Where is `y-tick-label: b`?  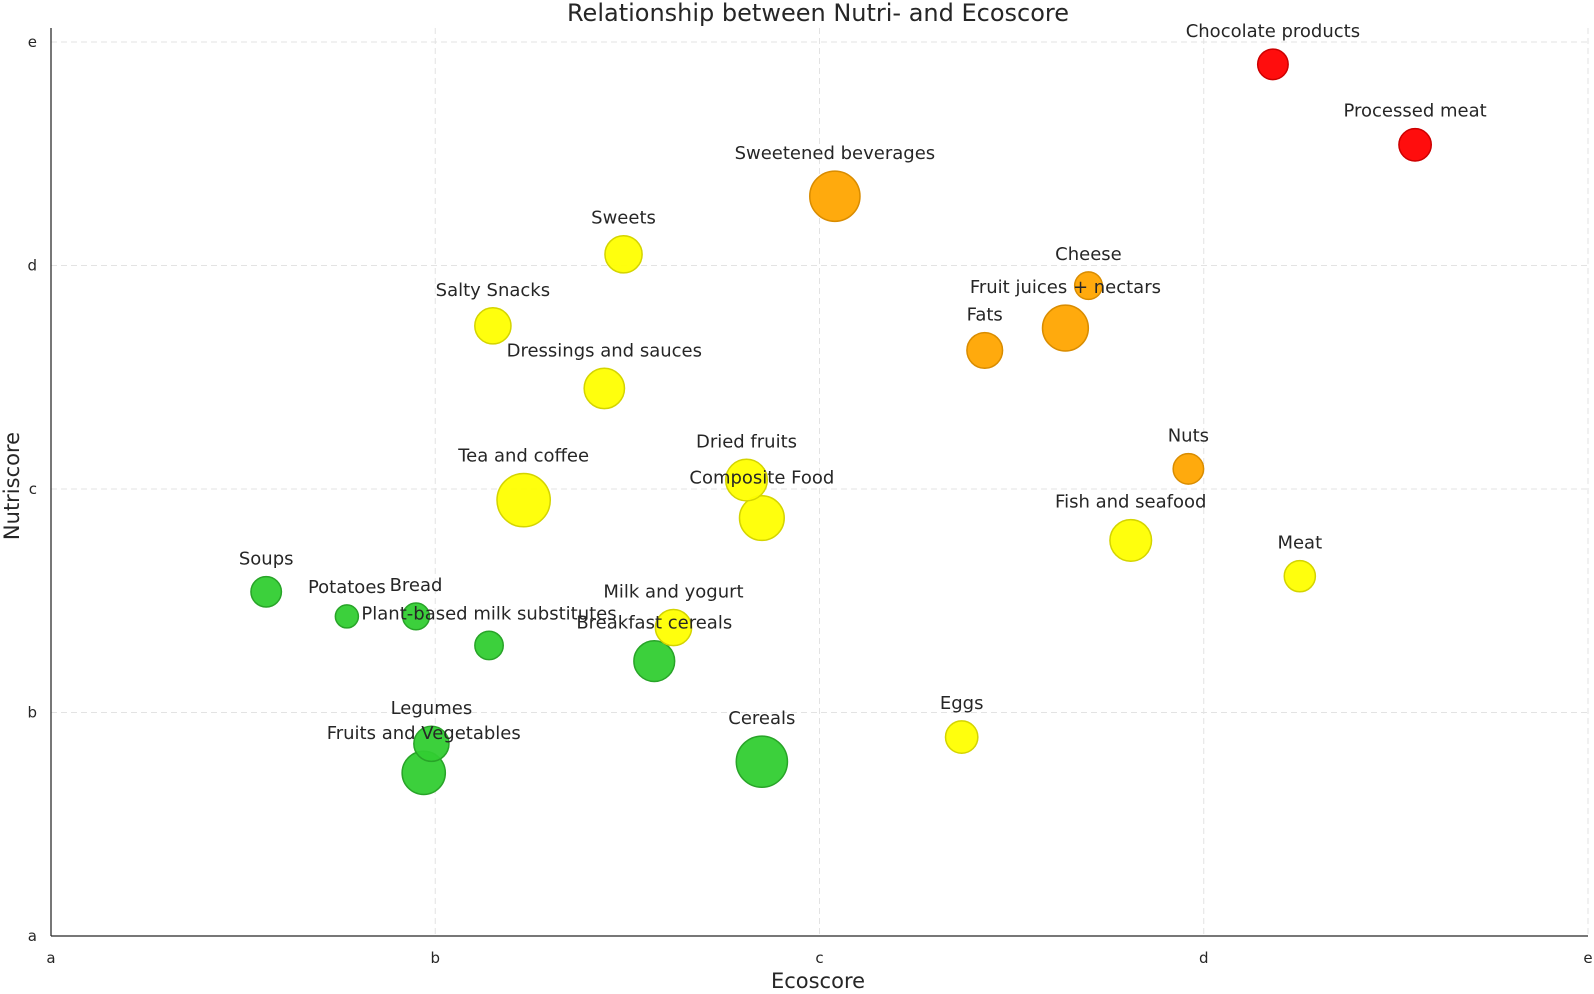 y-tick-label: b is located at coordinates (32, 713).